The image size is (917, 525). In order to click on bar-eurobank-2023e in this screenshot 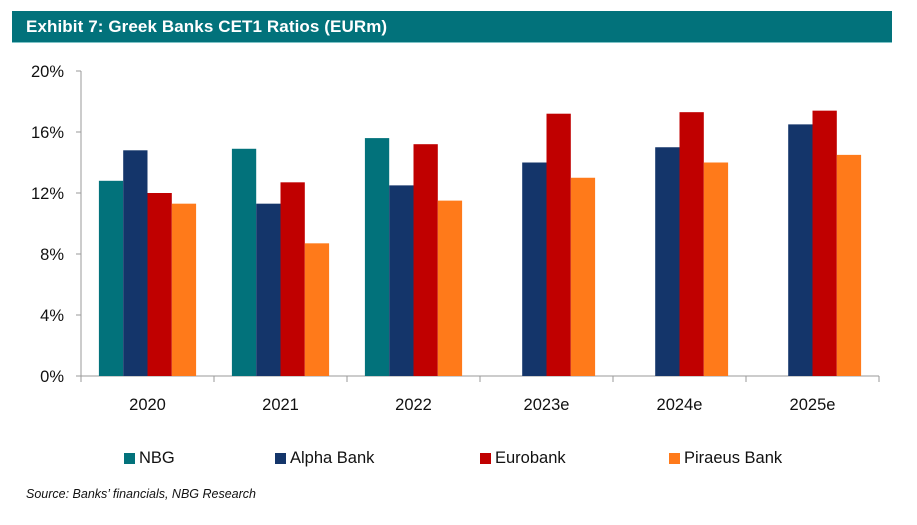, I will do `click(558, 244)`.